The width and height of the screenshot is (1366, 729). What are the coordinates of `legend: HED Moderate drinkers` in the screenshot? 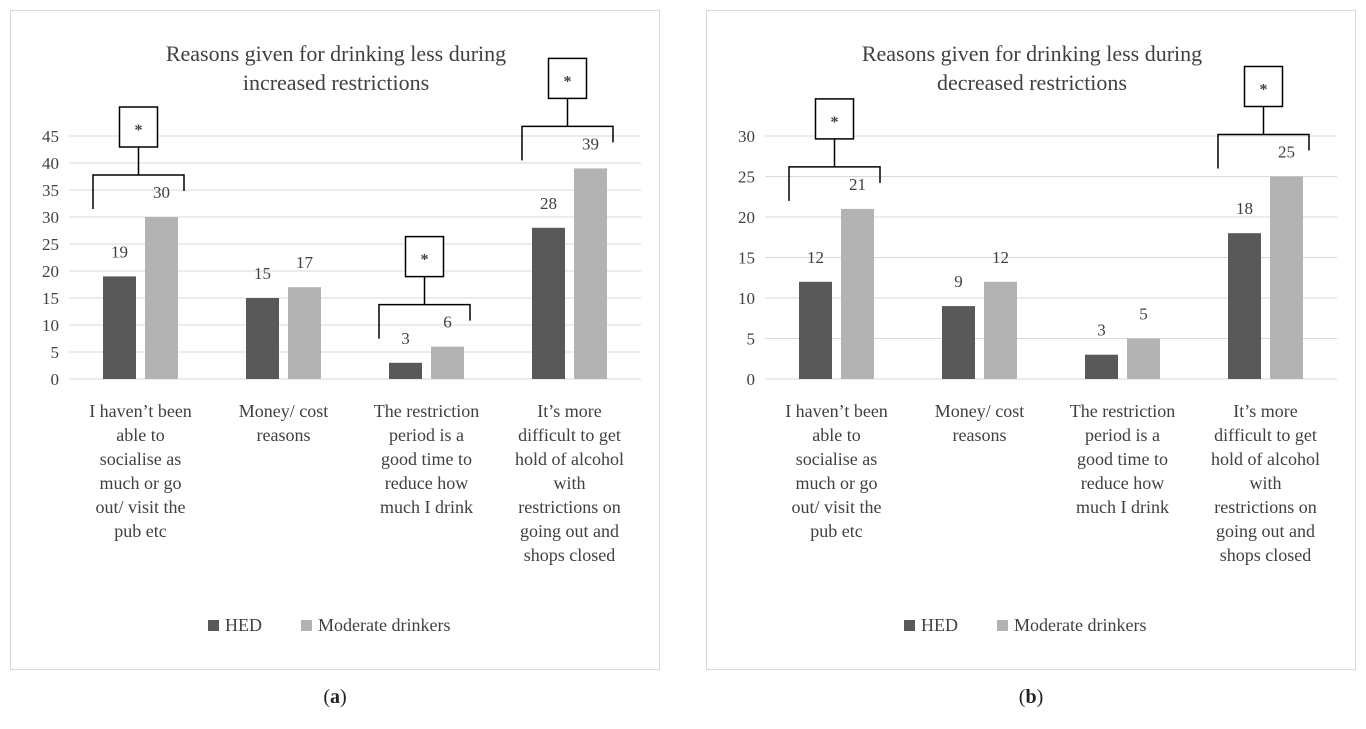 It's located at (329, 625).